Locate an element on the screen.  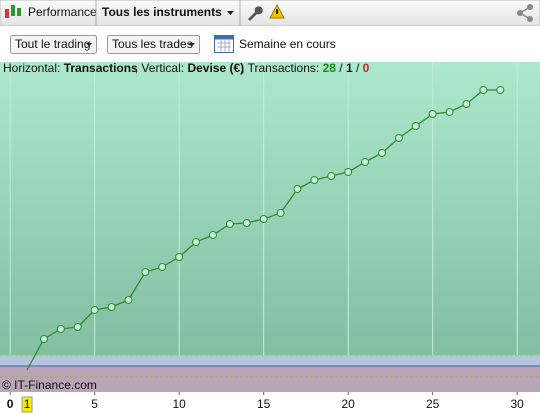
info-text: Horizontal: is located at coordinates (31, 68).